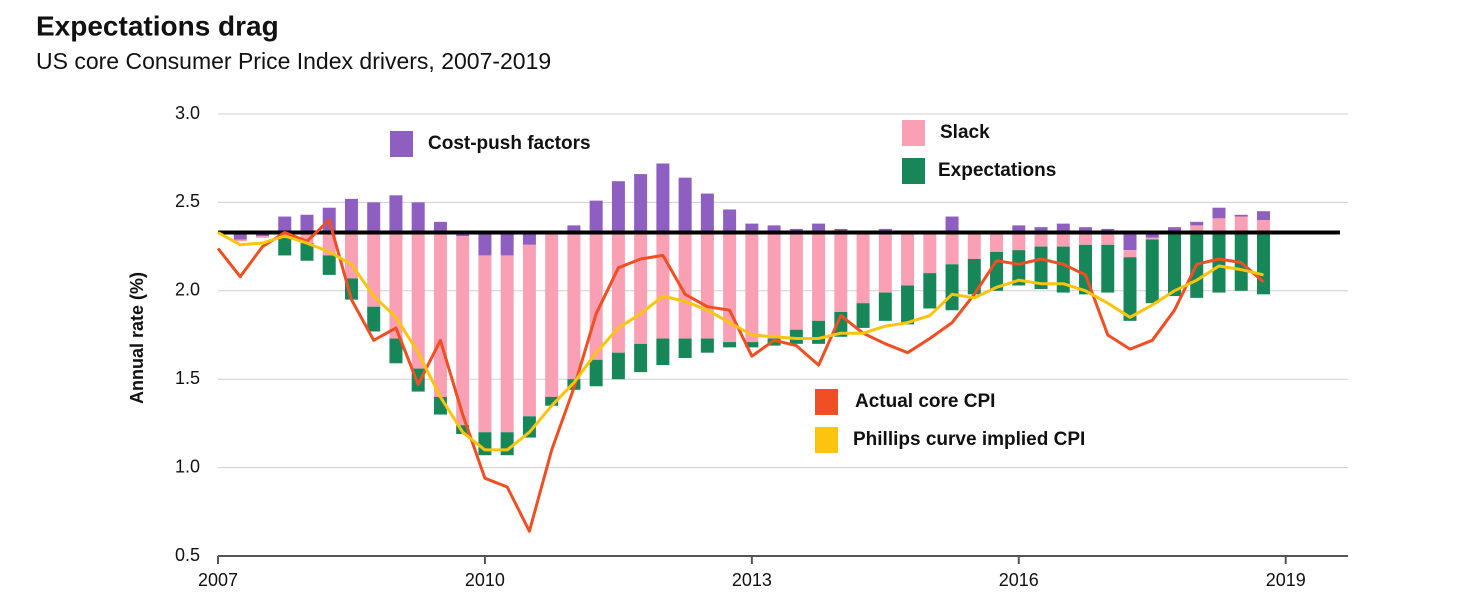 This screenshot has width=1480, height=614. What do you see at coordinates (187, 378) in the screenshot?
I see `y-tick-label: 1.5` at bounding box center [187, 378].